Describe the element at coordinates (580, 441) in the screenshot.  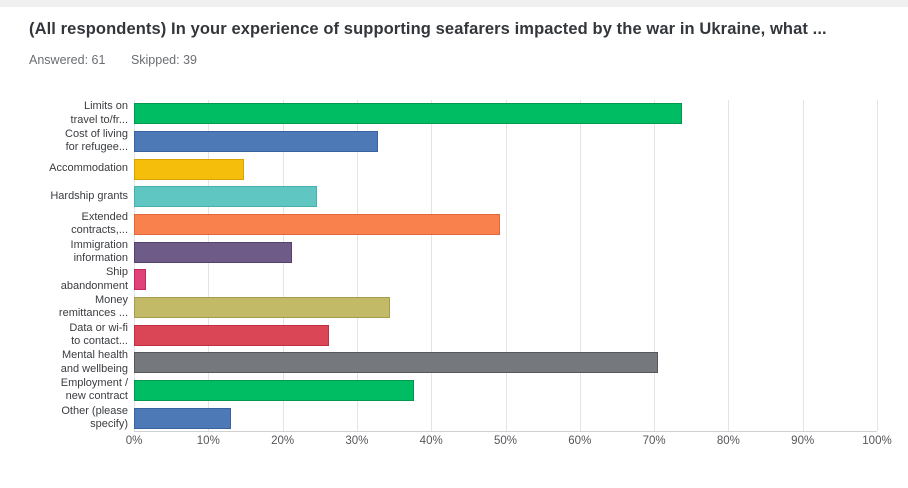
I see `x-tick-label: 60%` at that location.